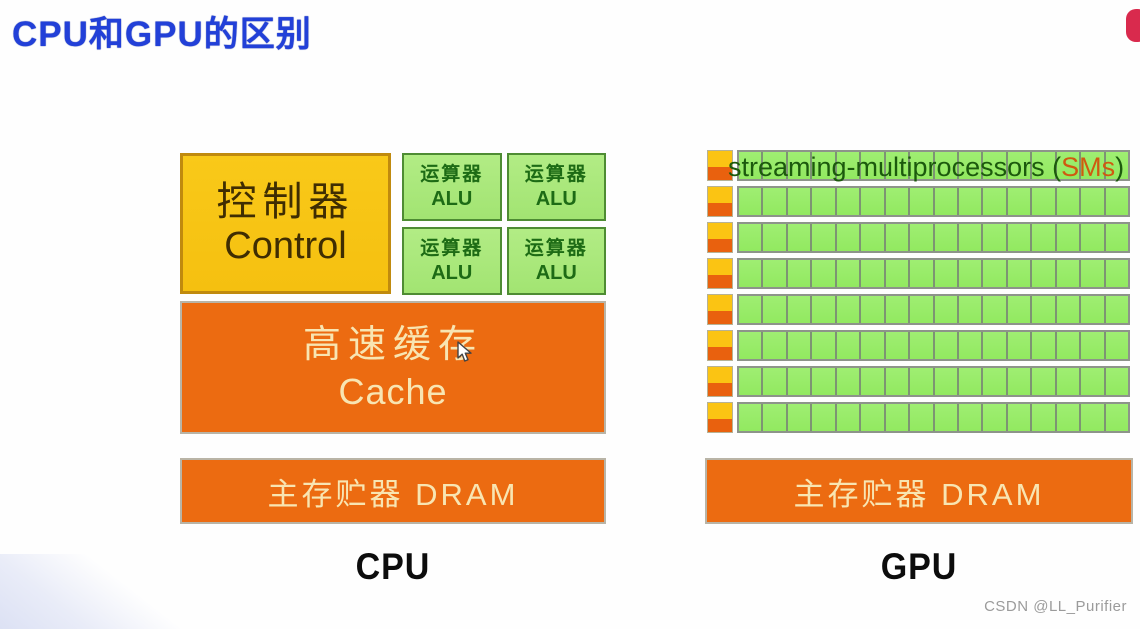 The height and width of the screenshot is (629, 1140). I want to click on sm-caption-highlight: SMs, so click(1088, 167).